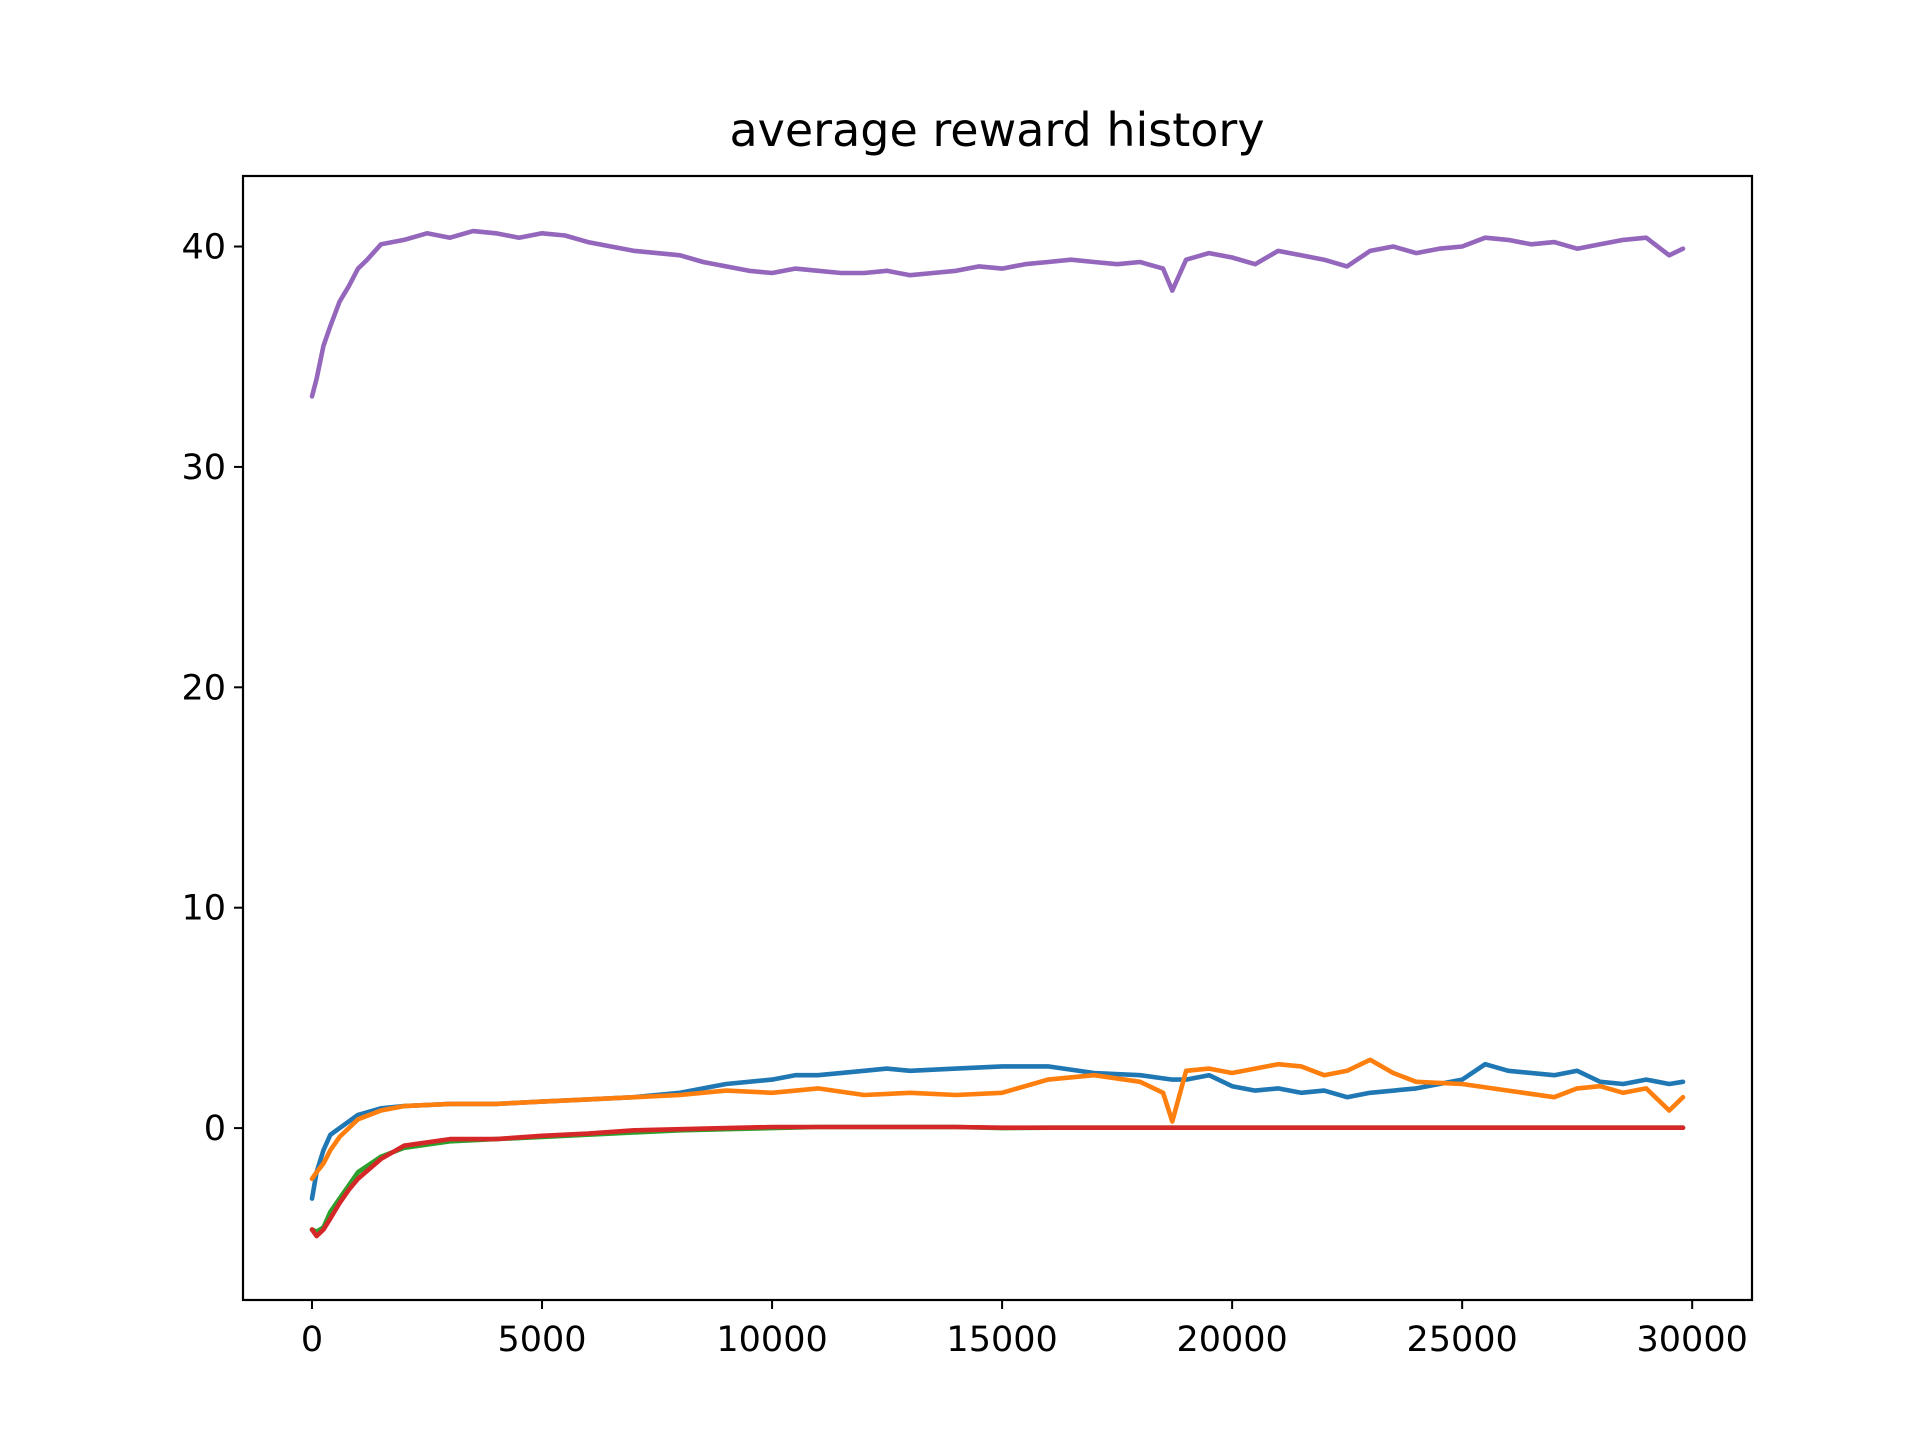 Image resolution: width=1920 pixels, height=1440 pixels. What do you see at coordinates (312, 1340) in the screenshot?
I see `x-tick-label: 0` at bounding box center [312, 1340].